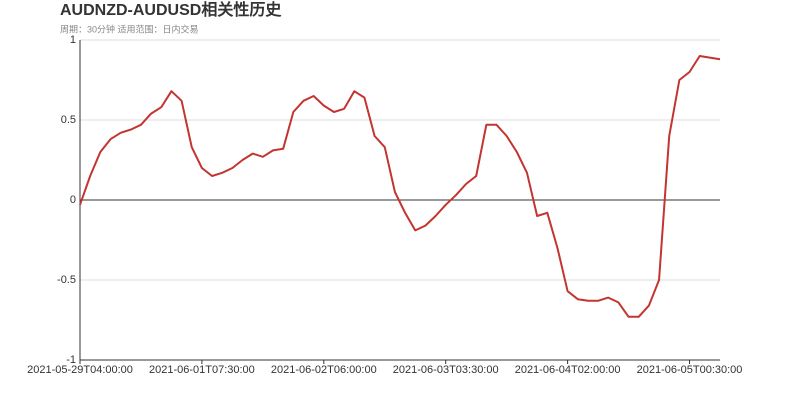 The width and height of the screenshot is (800, 400). Describe the element at coordinates (202, 370) in the screenshot. I see `x-tick-label: 2021-06-01T07:30:00` at that location.